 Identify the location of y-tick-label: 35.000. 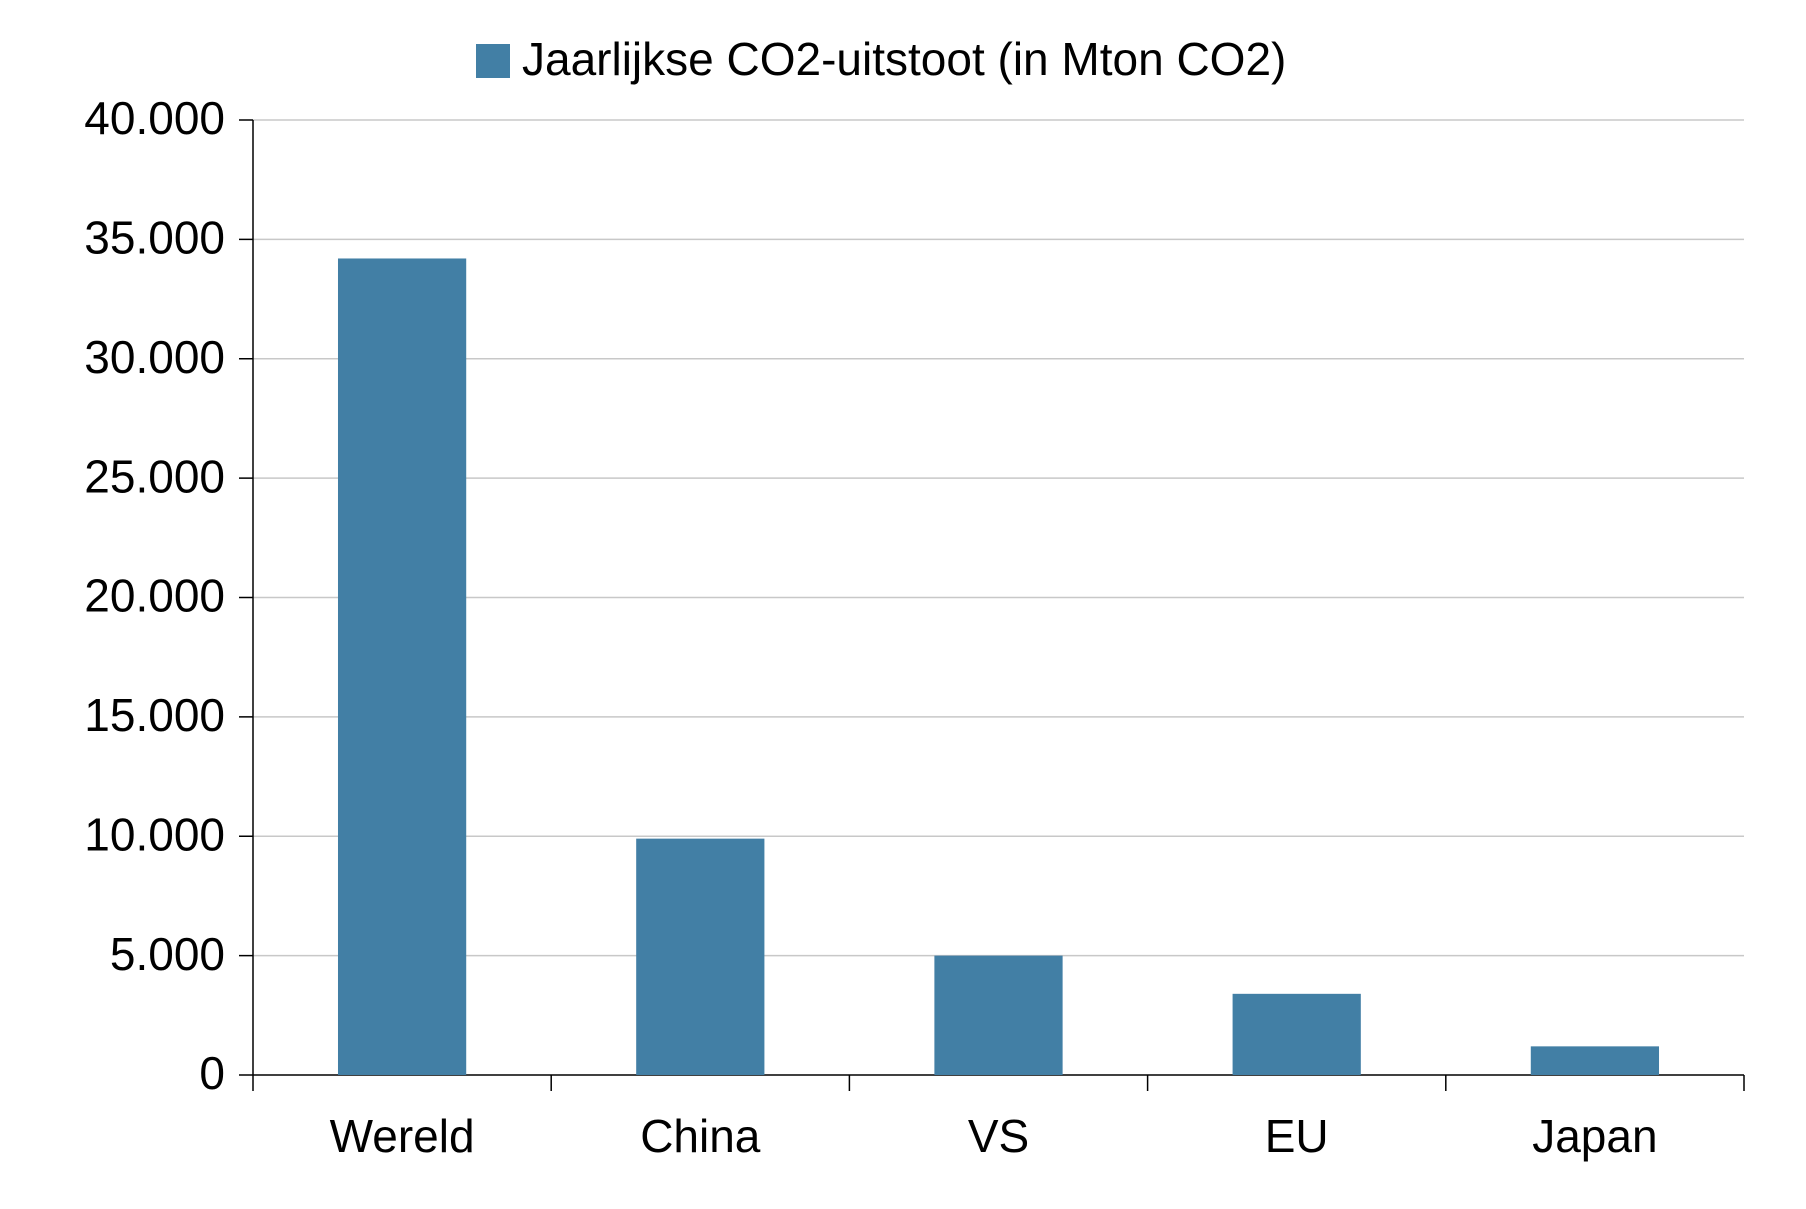
(154, 238).